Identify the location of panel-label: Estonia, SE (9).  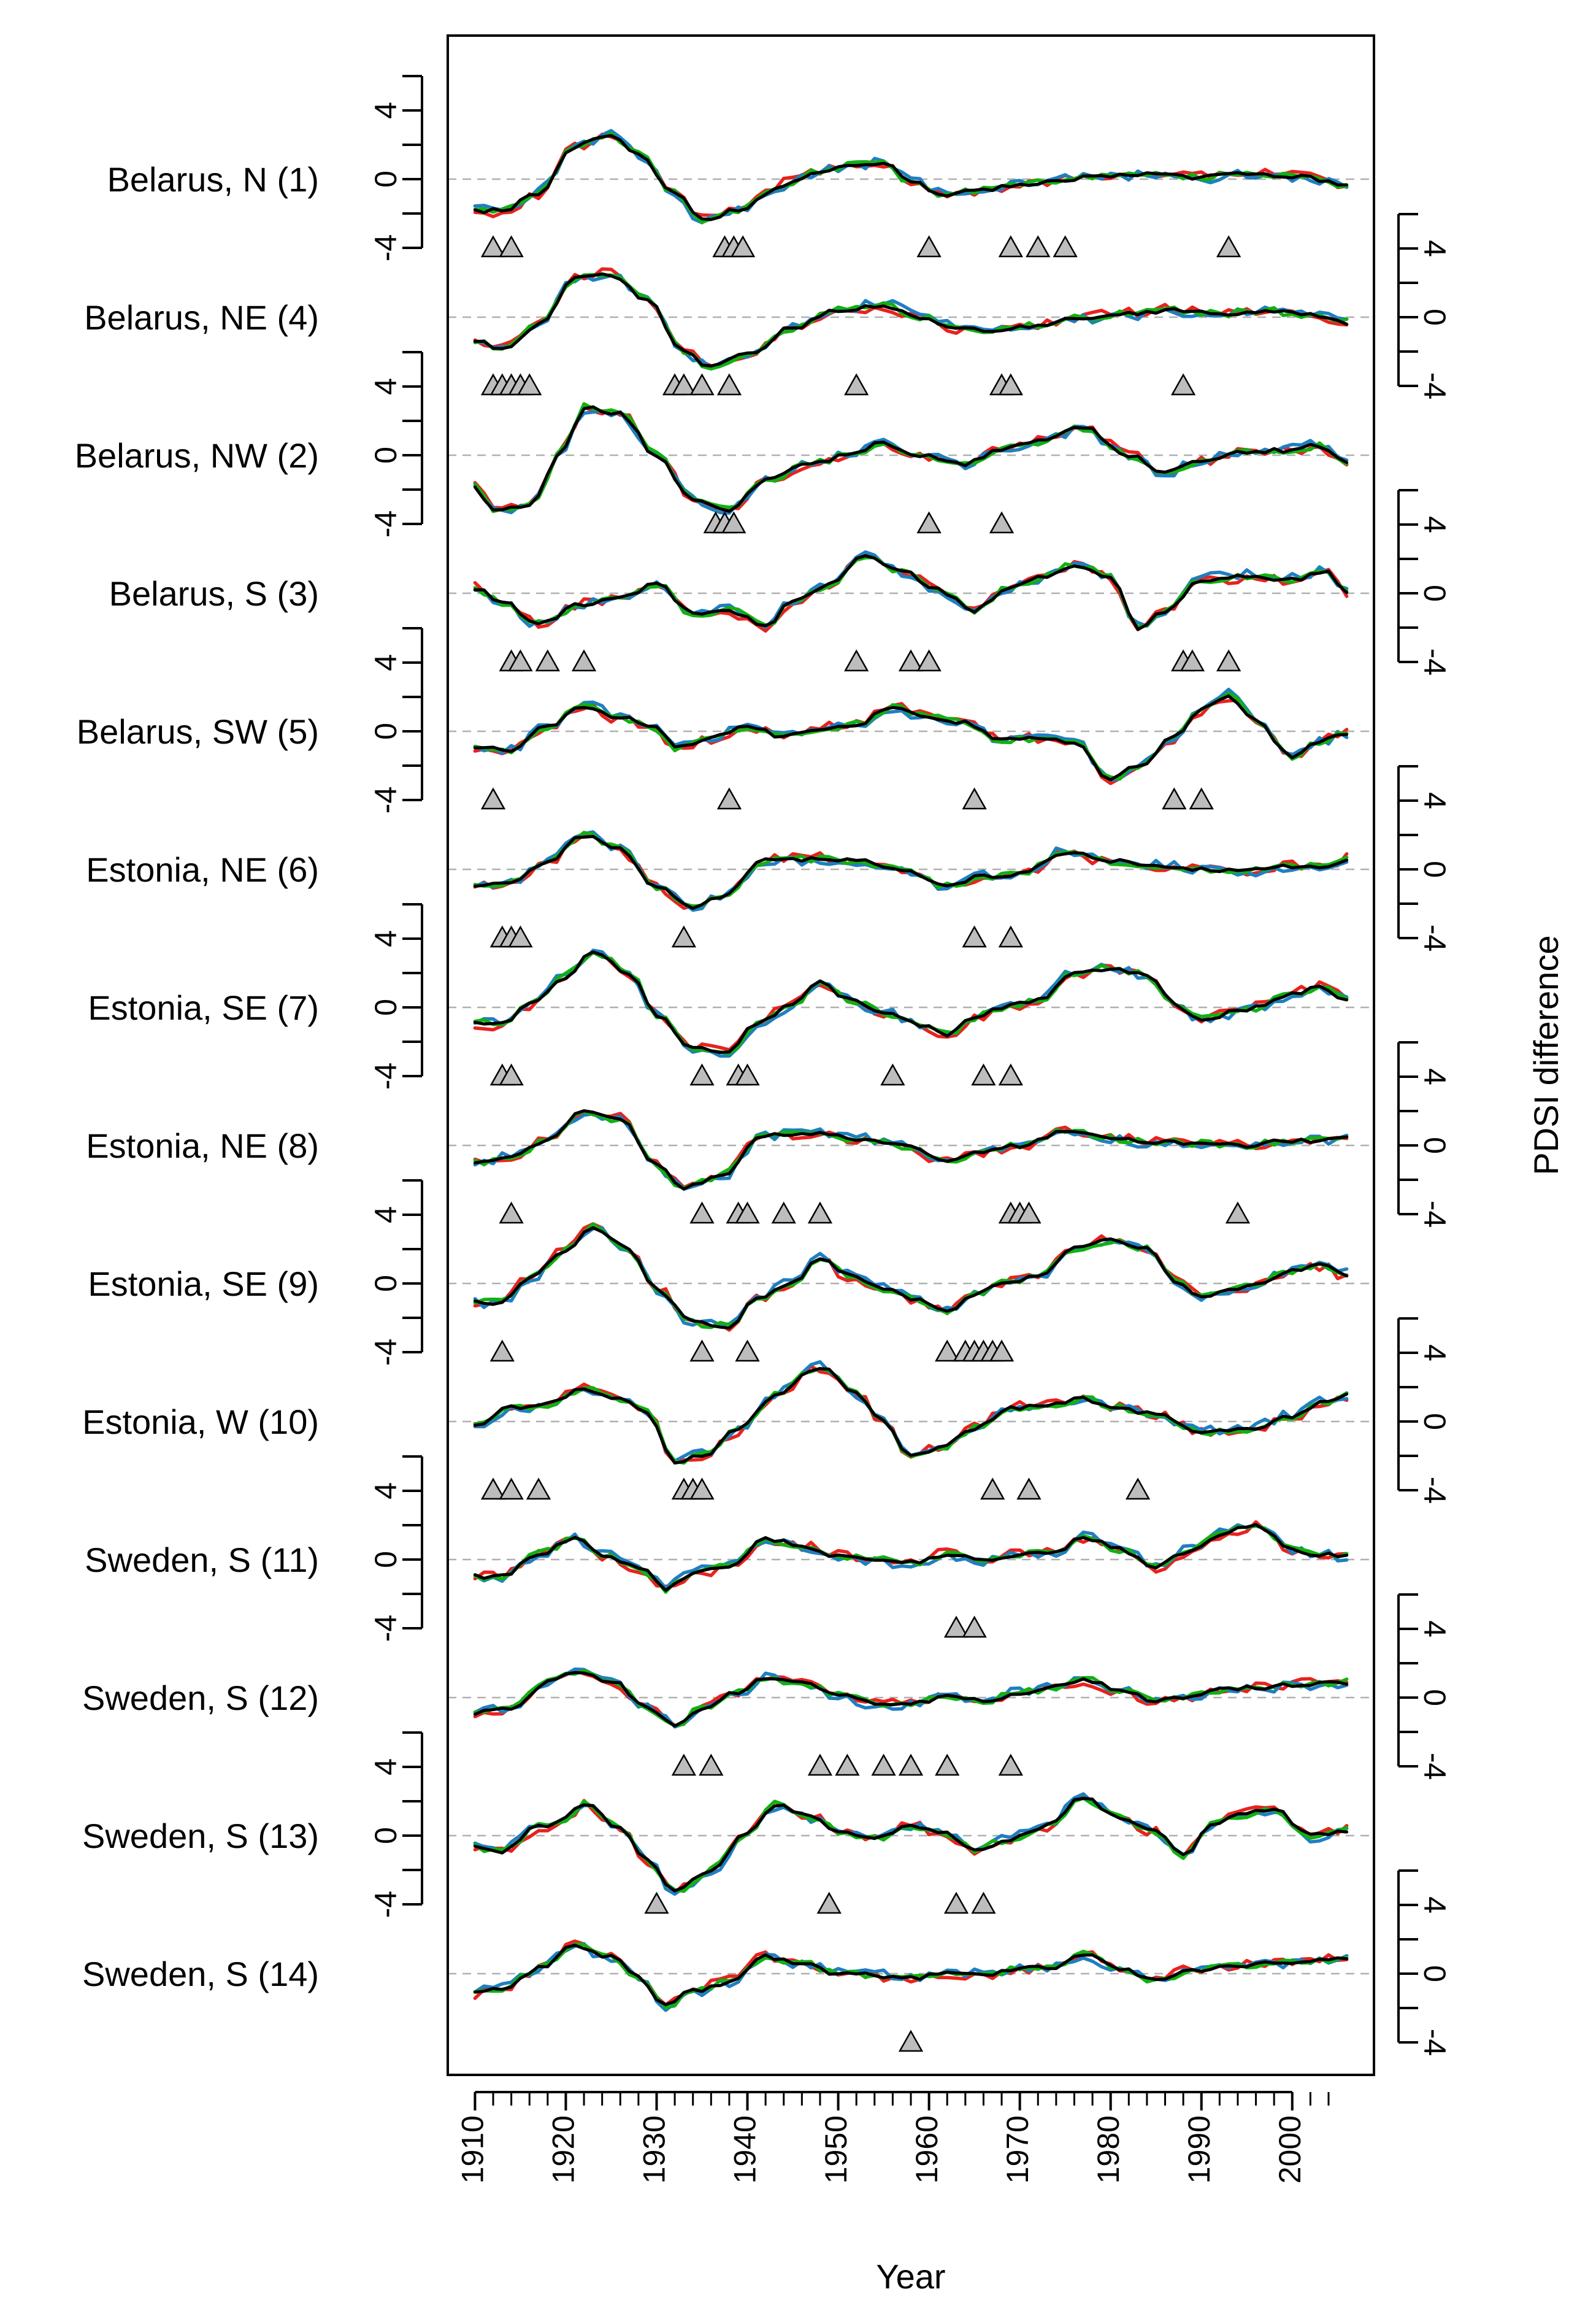
(203, 1283).